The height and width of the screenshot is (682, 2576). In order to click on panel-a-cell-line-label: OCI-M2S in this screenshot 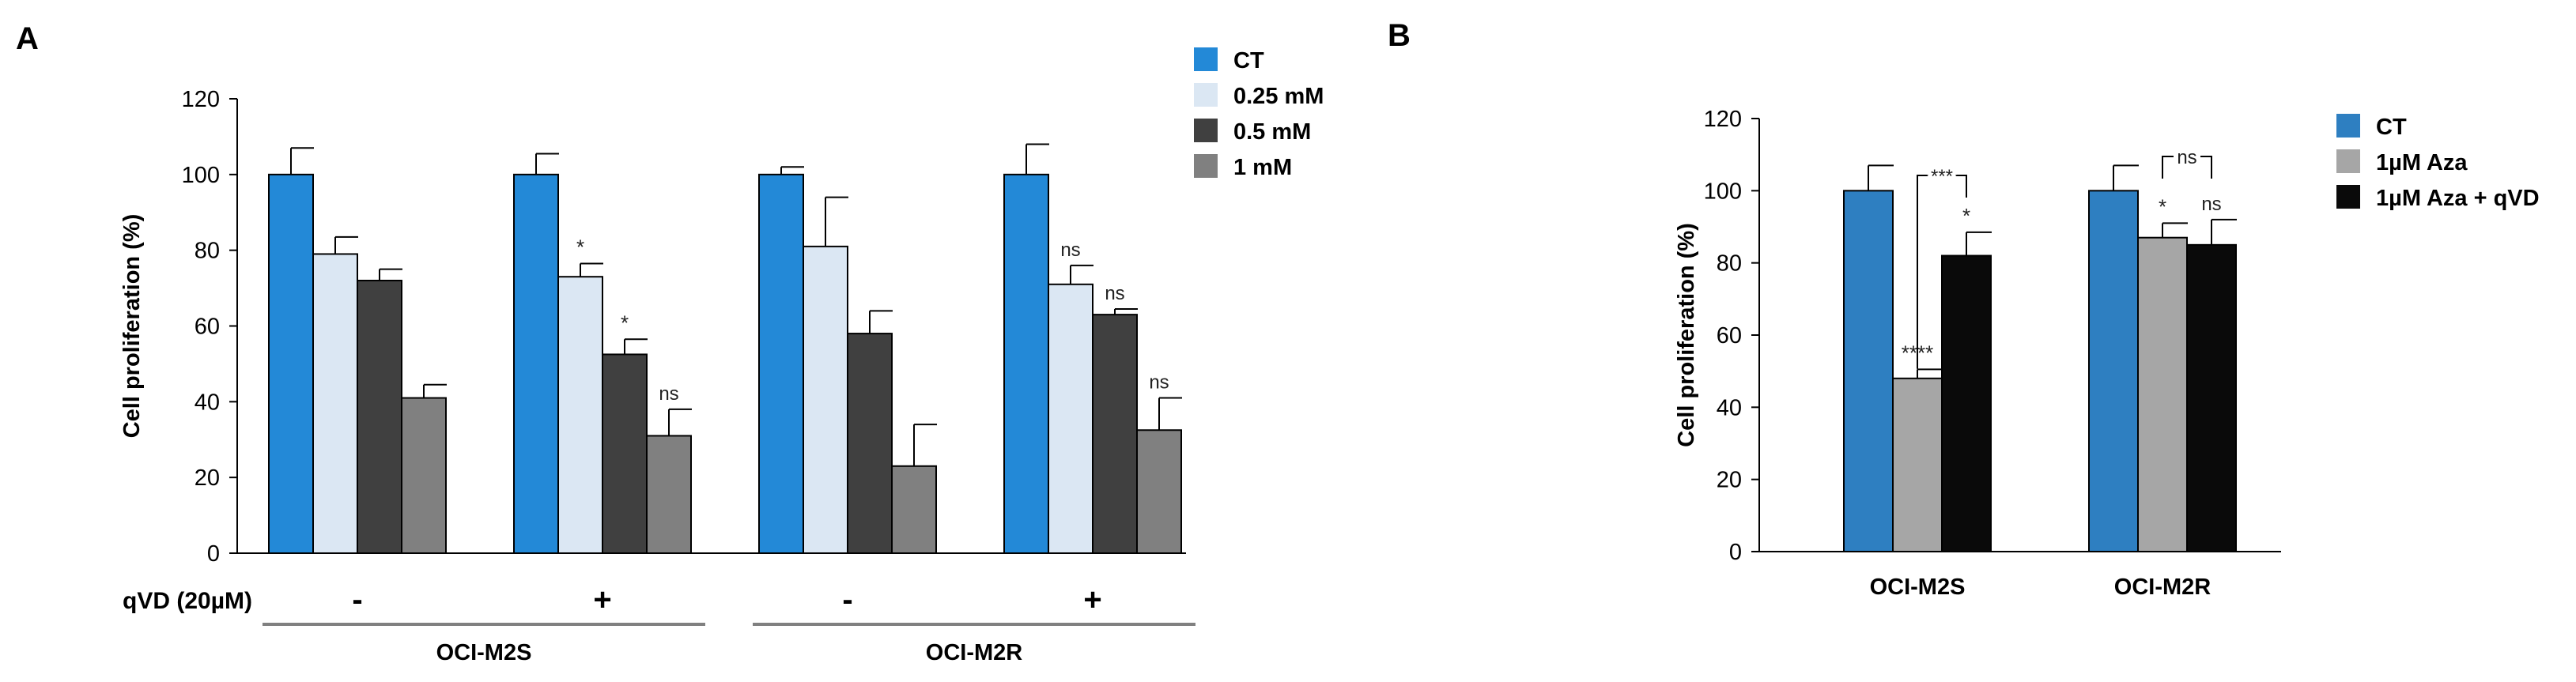, I will do `click(484, 652)`.